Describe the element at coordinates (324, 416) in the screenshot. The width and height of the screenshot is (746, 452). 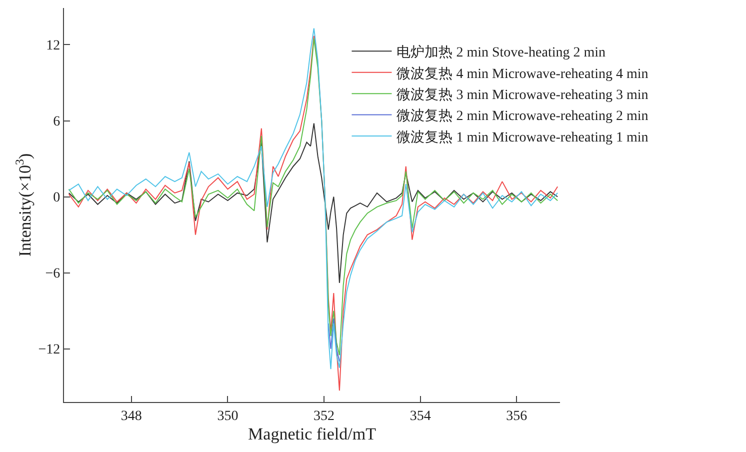
I see `x-tick-label: 352` at that location.